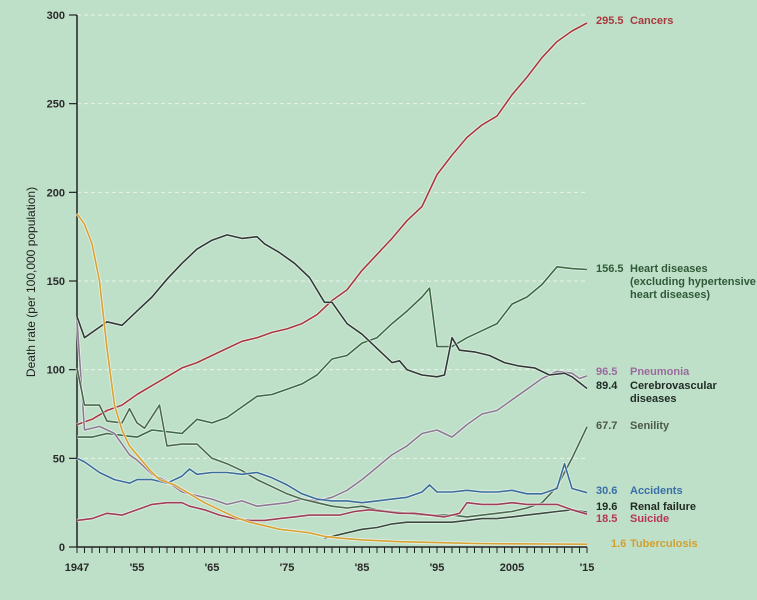  I want to click on series-name-label: Cancers, so click(651, 21).